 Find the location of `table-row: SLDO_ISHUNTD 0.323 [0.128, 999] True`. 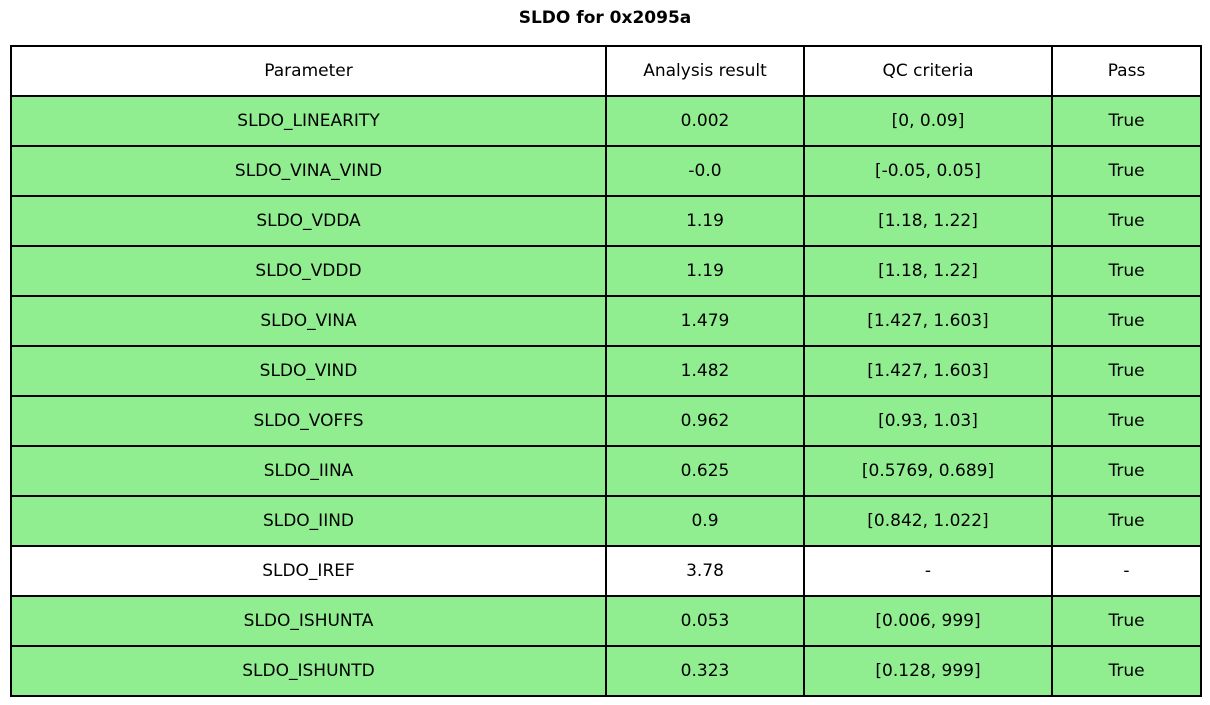

table-row: SLDO_ISHUNTD 0.323 [0.128, 999] True is located at coordinates (606, 671).